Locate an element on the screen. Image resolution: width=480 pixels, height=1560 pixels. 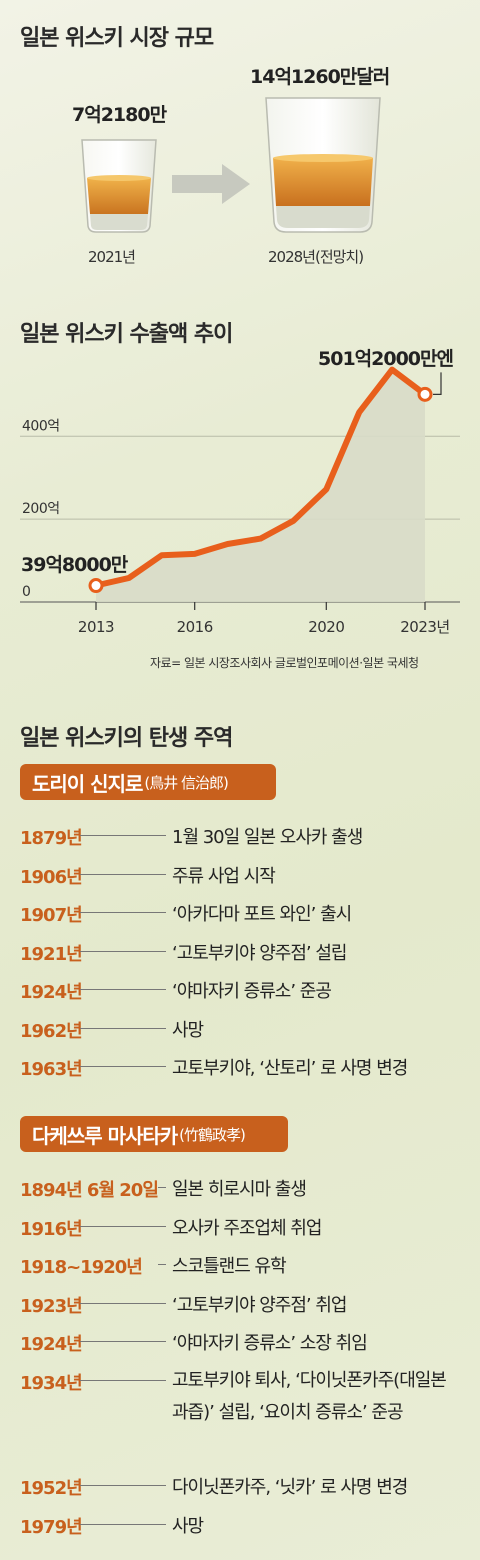
timeline-event: ‘야마자키 증류소’ 소장 취임 is located at coordinates (270, 1343).